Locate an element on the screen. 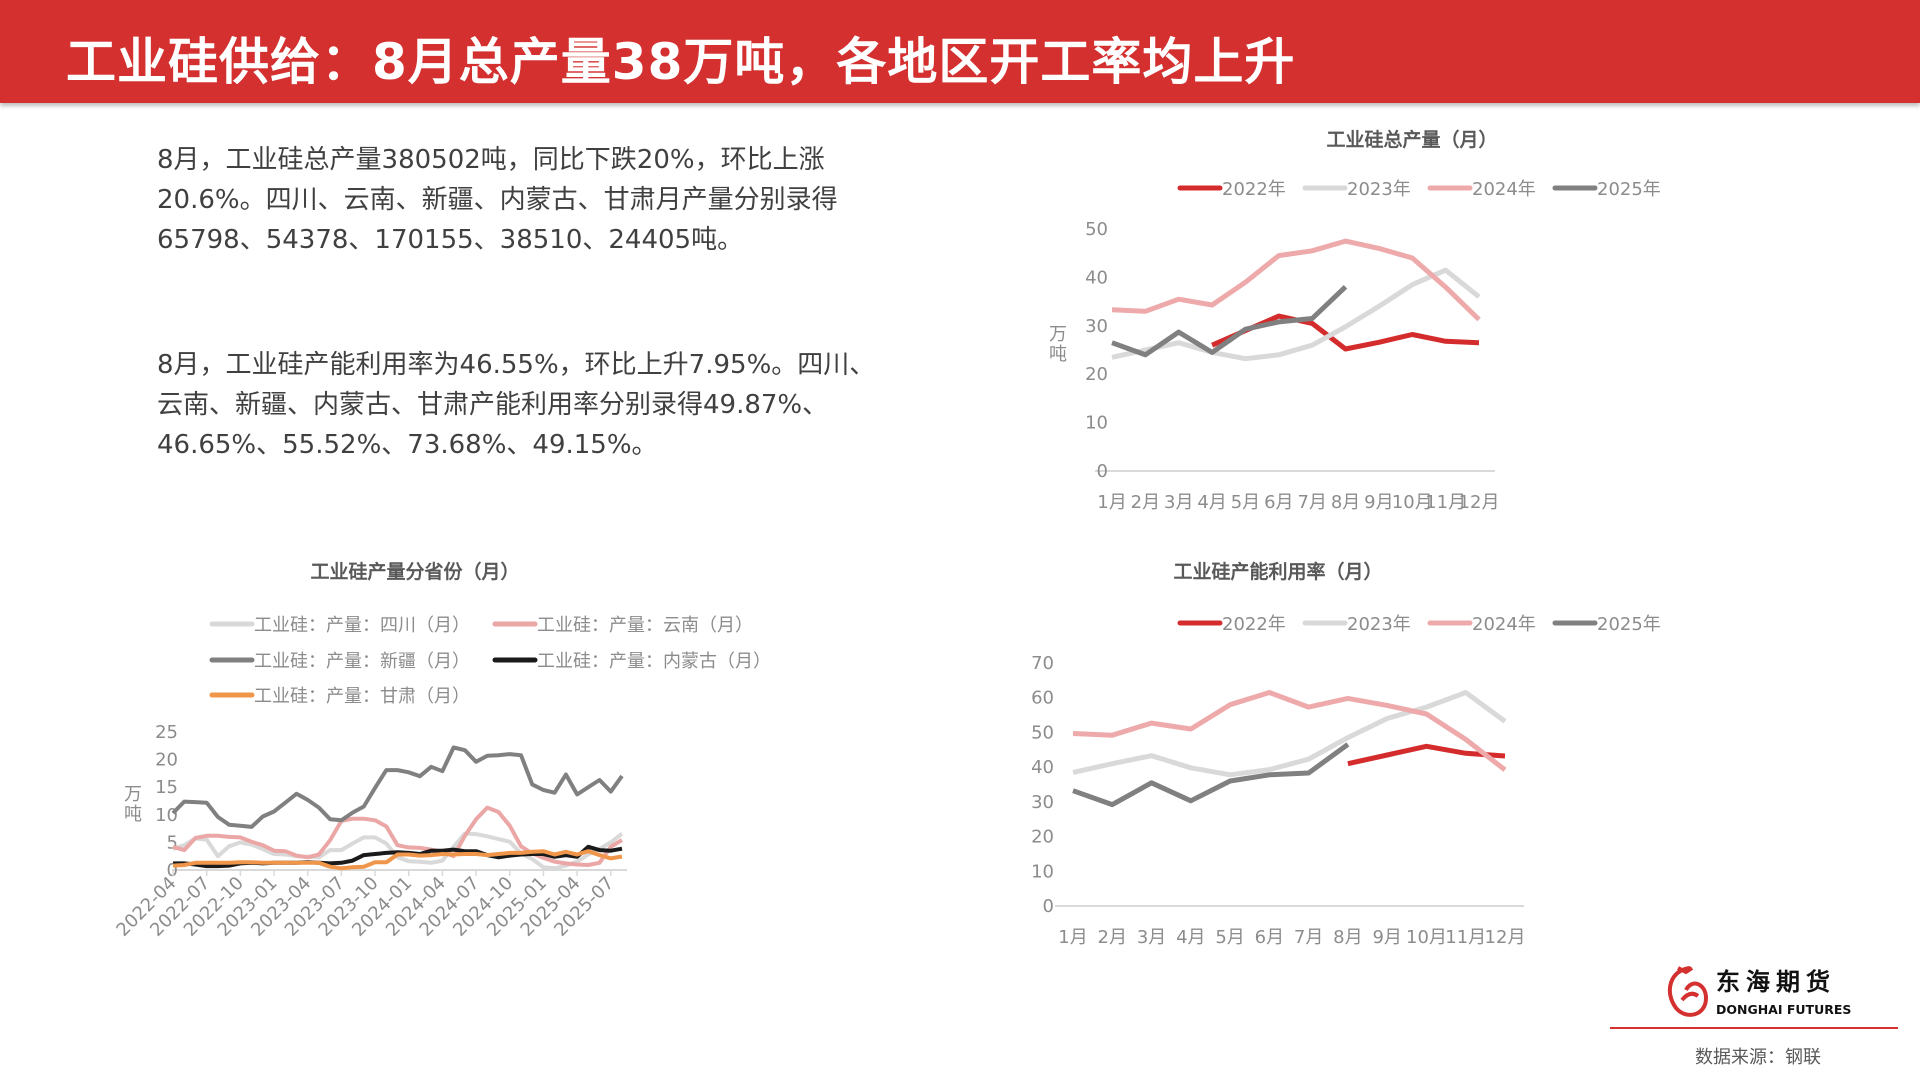 The width and height of the screenshot is (1920, 1080). data-source: 数据来源：钢联 is located at coordinates (1758, 1057).